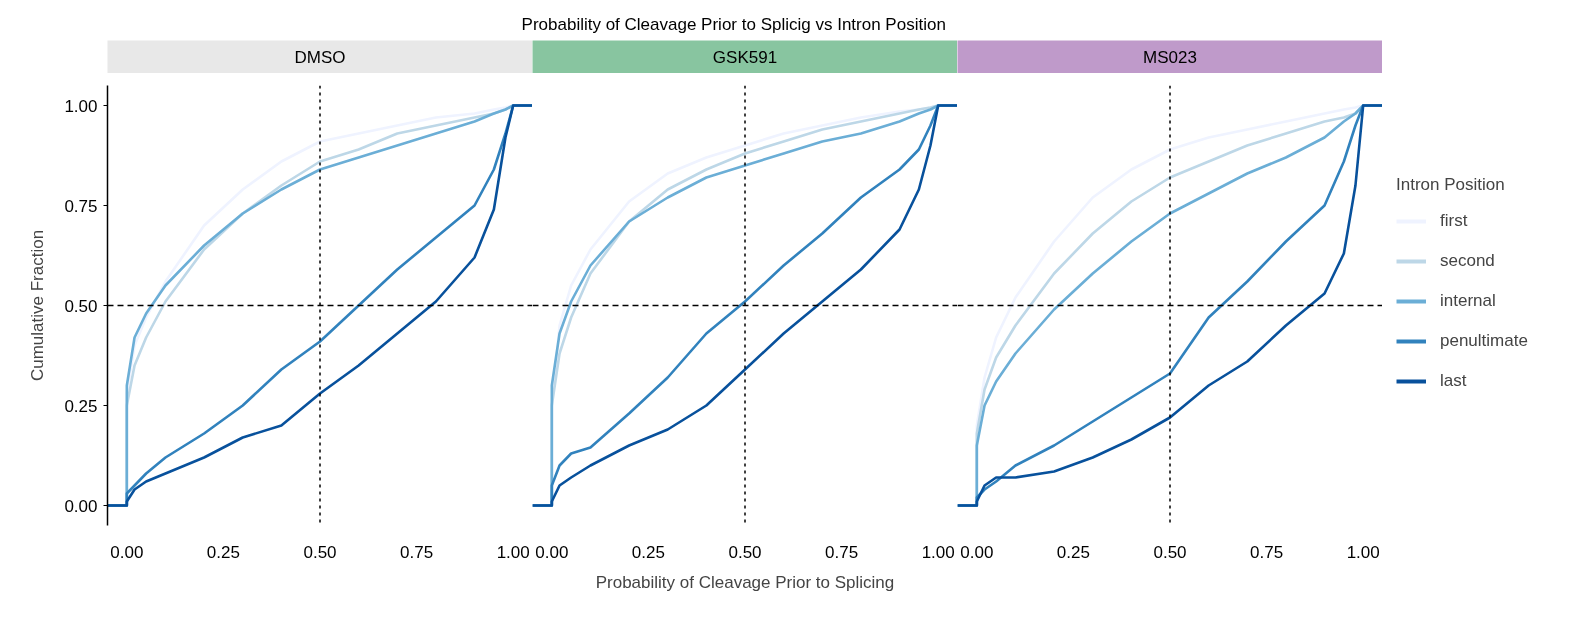 The width and height of the screenshot is (1575, 627). What do you see at coordinates (81, 106) in the screenshot?
I see `y-tick-label: 1.00` at bounding box center [81, 106].